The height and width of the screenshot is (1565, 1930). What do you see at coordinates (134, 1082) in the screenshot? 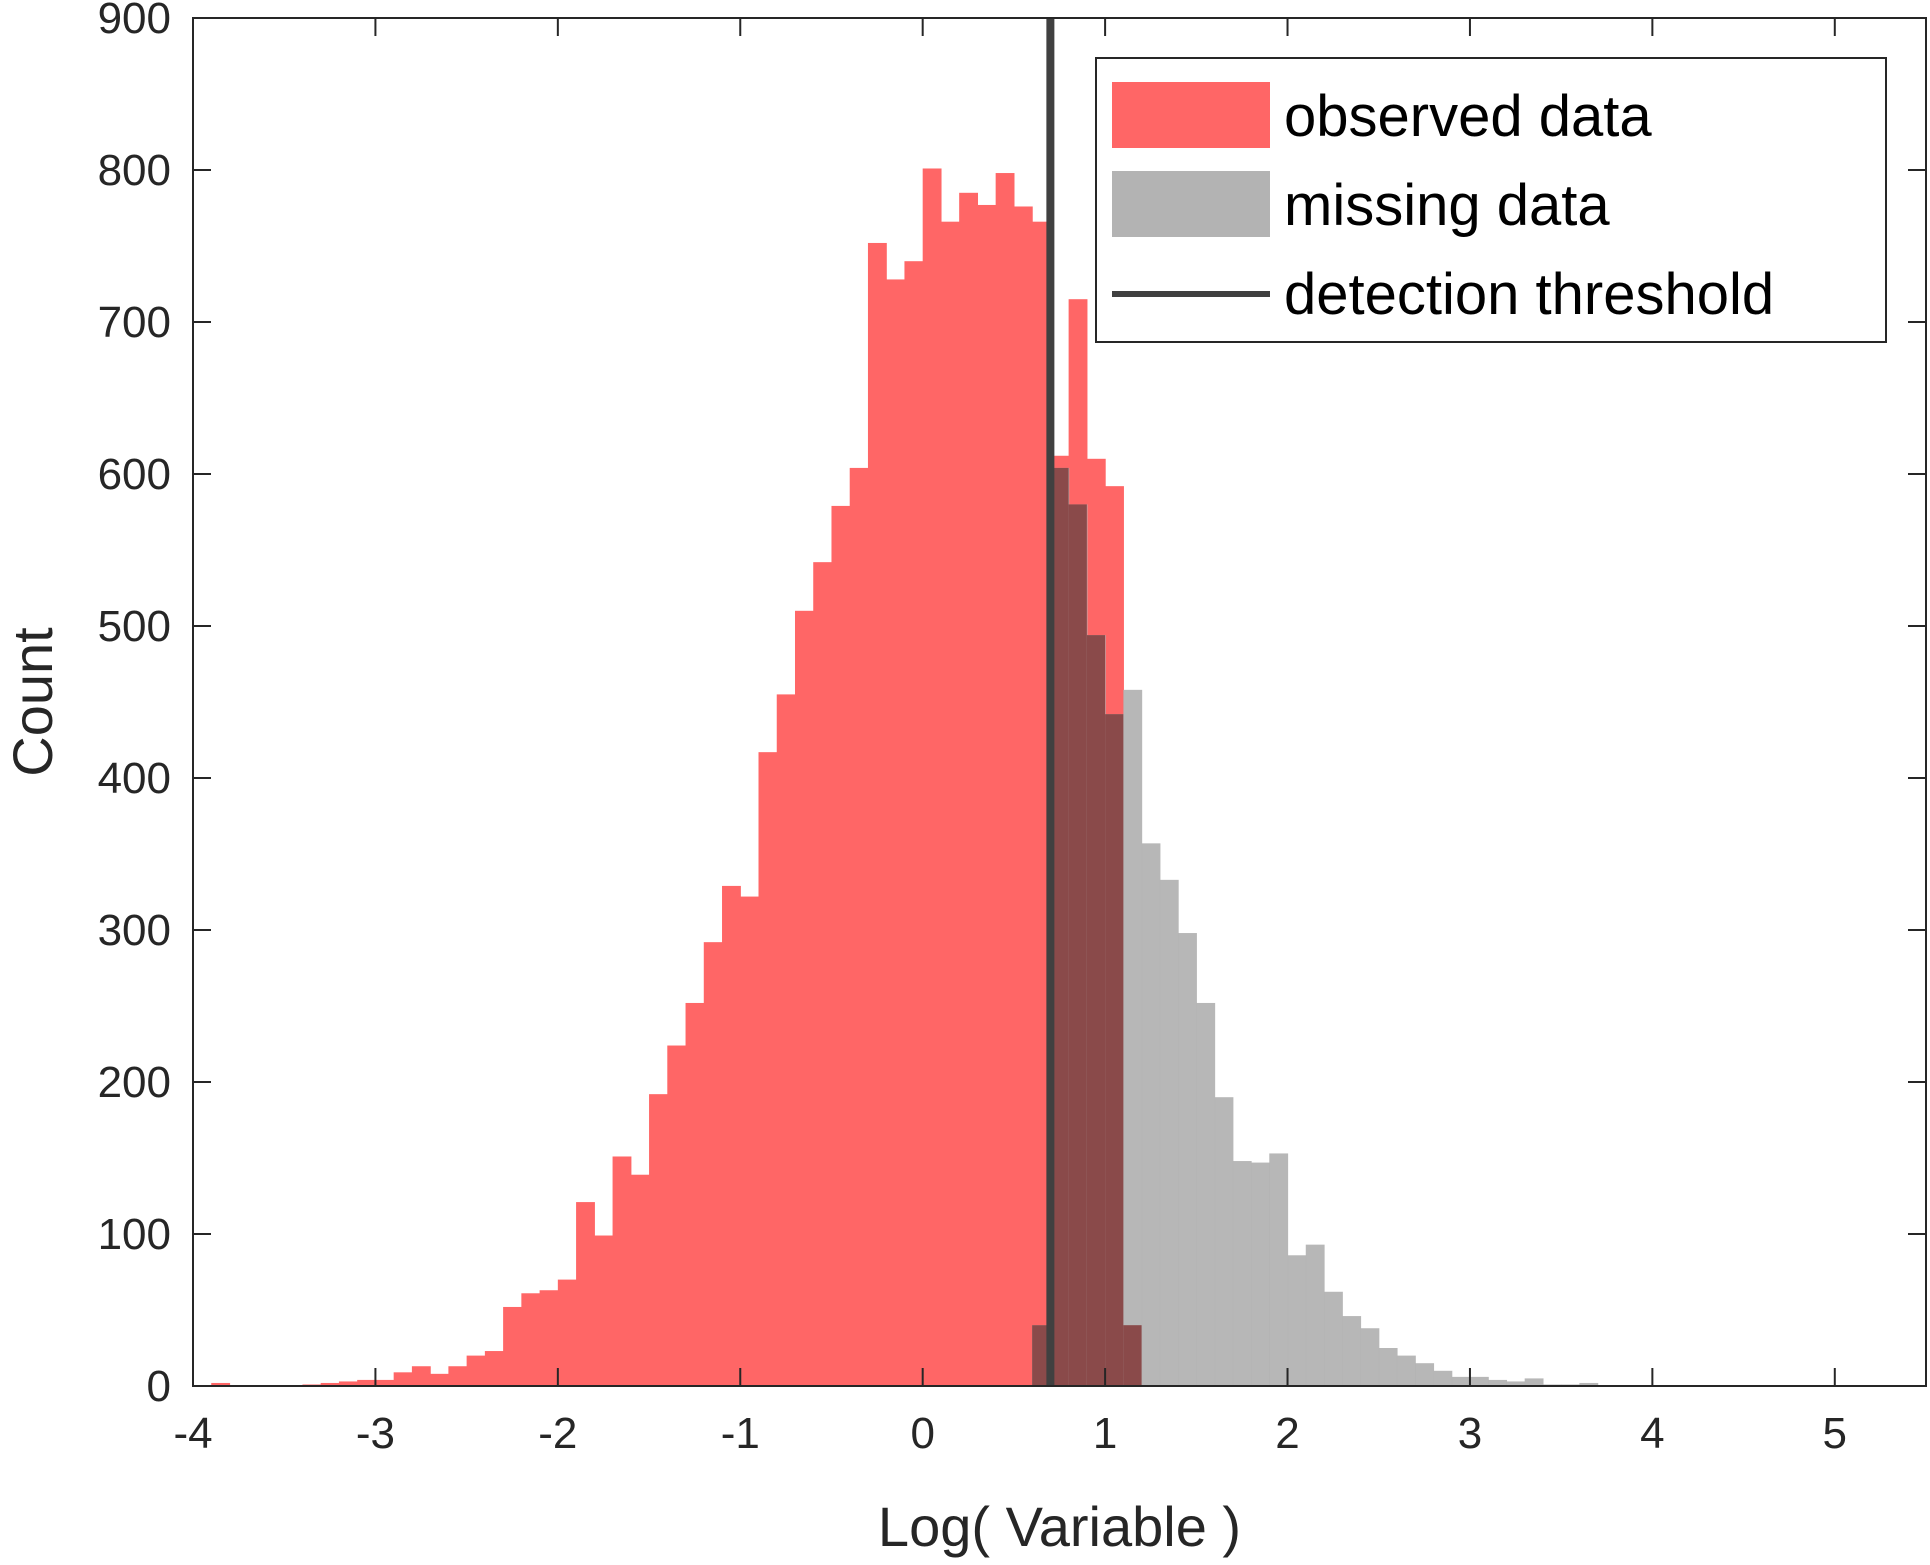
I see `y-tick-label: 200` at bounding box center [134, 1082].